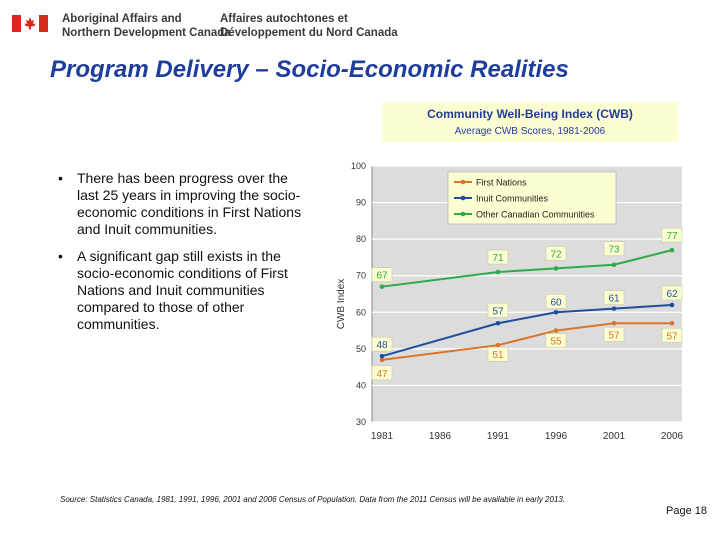  Describe the element at coordinates (382, 436) in the screenshot. I see `x-tick-label: 1981` at that location.